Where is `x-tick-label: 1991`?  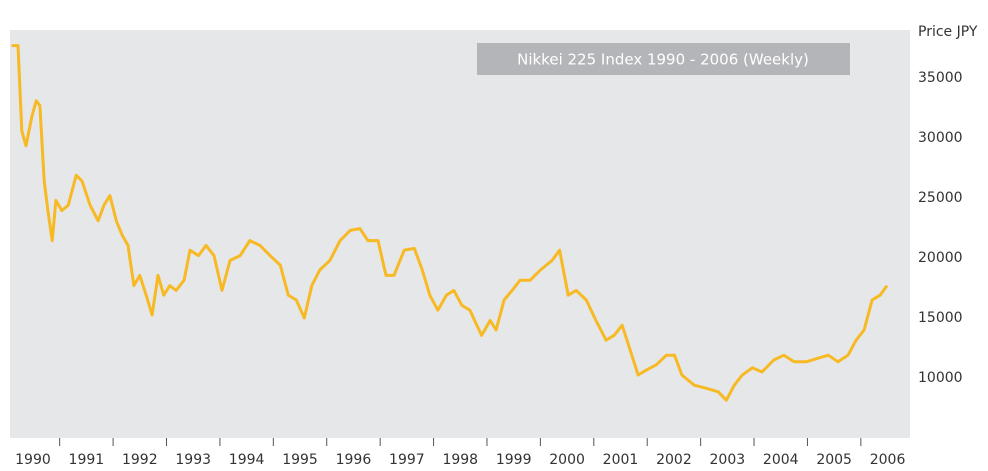 x-tick-label: 1991 is located at coordinates (87, 460).